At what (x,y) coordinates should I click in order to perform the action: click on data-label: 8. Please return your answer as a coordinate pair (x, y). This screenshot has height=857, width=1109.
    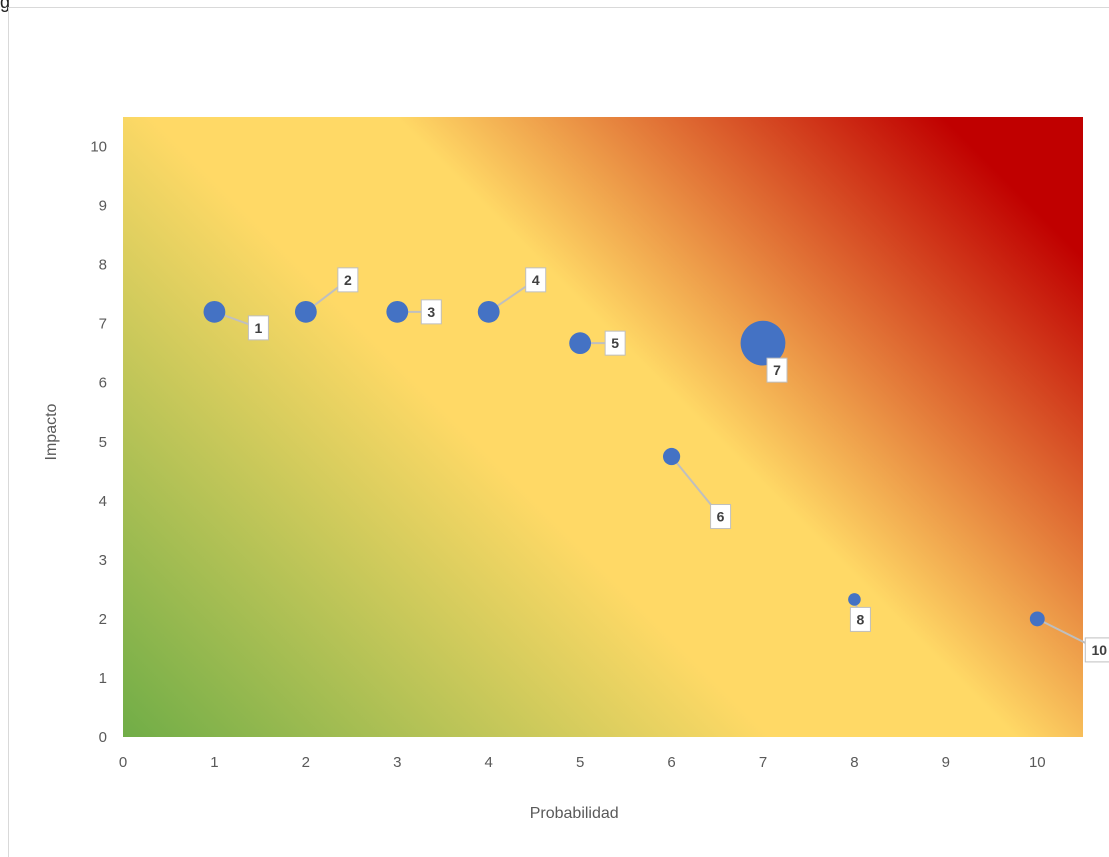
    Looking at the image, I should click on (861, 619).